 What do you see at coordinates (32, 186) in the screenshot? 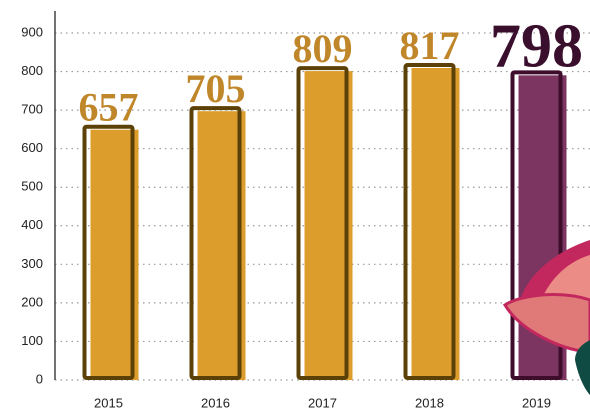
I see `y-tick-label: 500` at bounding box center [32, 186].